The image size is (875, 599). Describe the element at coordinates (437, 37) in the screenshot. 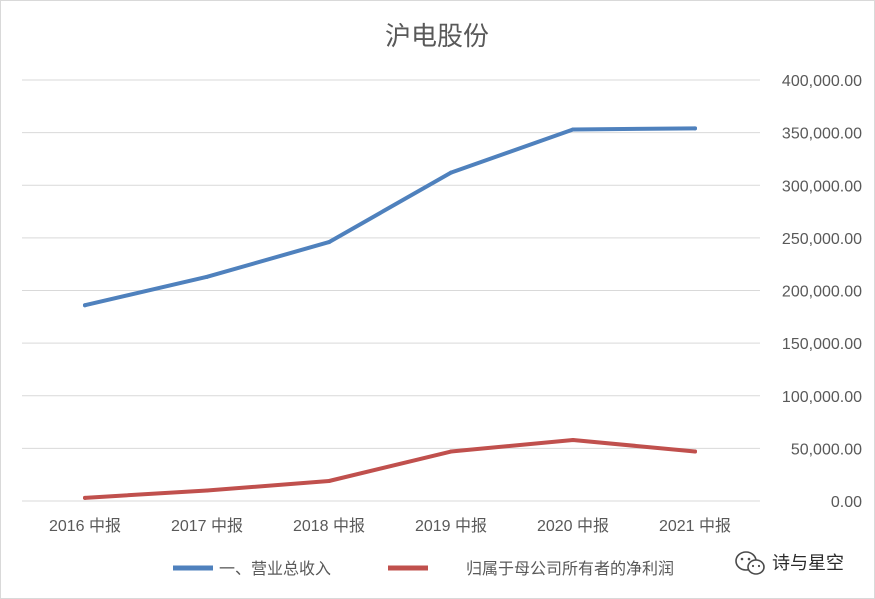

I see `chart-title: 沪电股份` at that location.